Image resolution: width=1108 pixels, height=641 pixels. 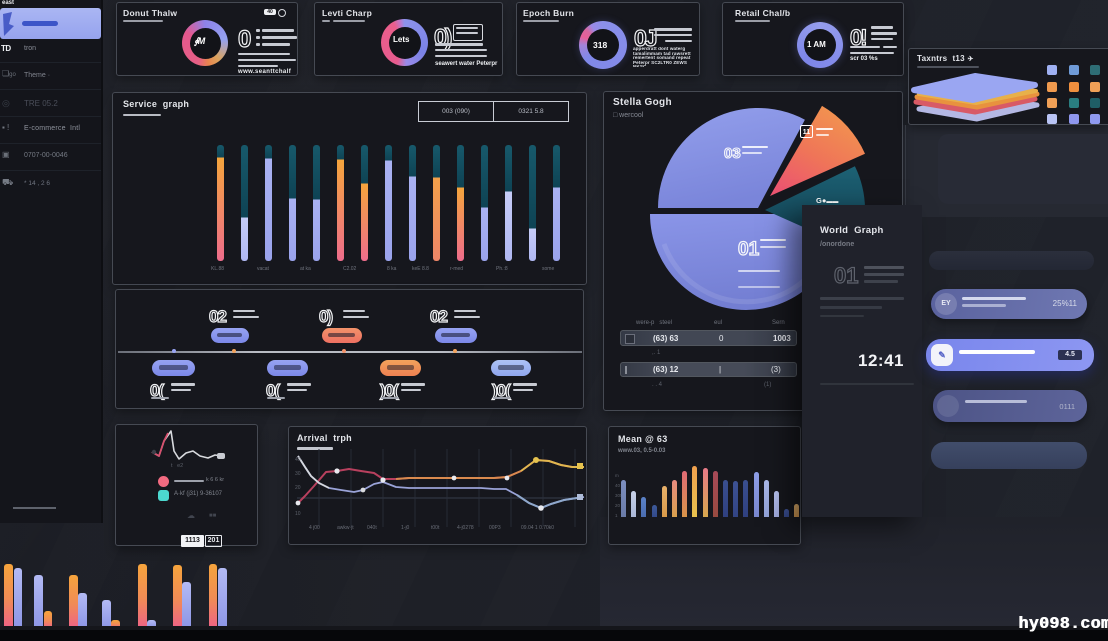 What do you see at coordinates (858, 37) in the screenshot?
I see `svg-text: 0!` at bounding box center [858, 37].